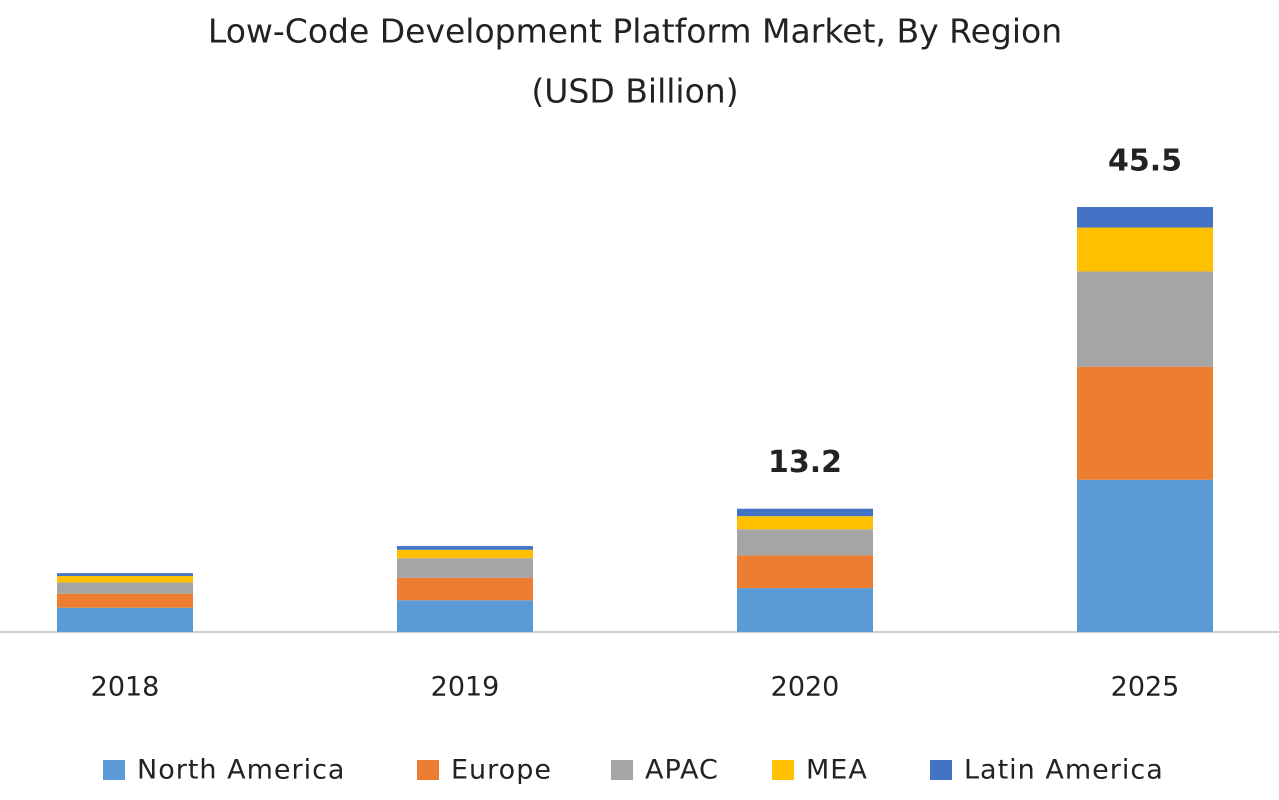 The height and width of the screenshot is (800, 1279). Describe the element at coordinates (1064, 770) in the screenshot. I see `legend-label: Latin America` at that location.